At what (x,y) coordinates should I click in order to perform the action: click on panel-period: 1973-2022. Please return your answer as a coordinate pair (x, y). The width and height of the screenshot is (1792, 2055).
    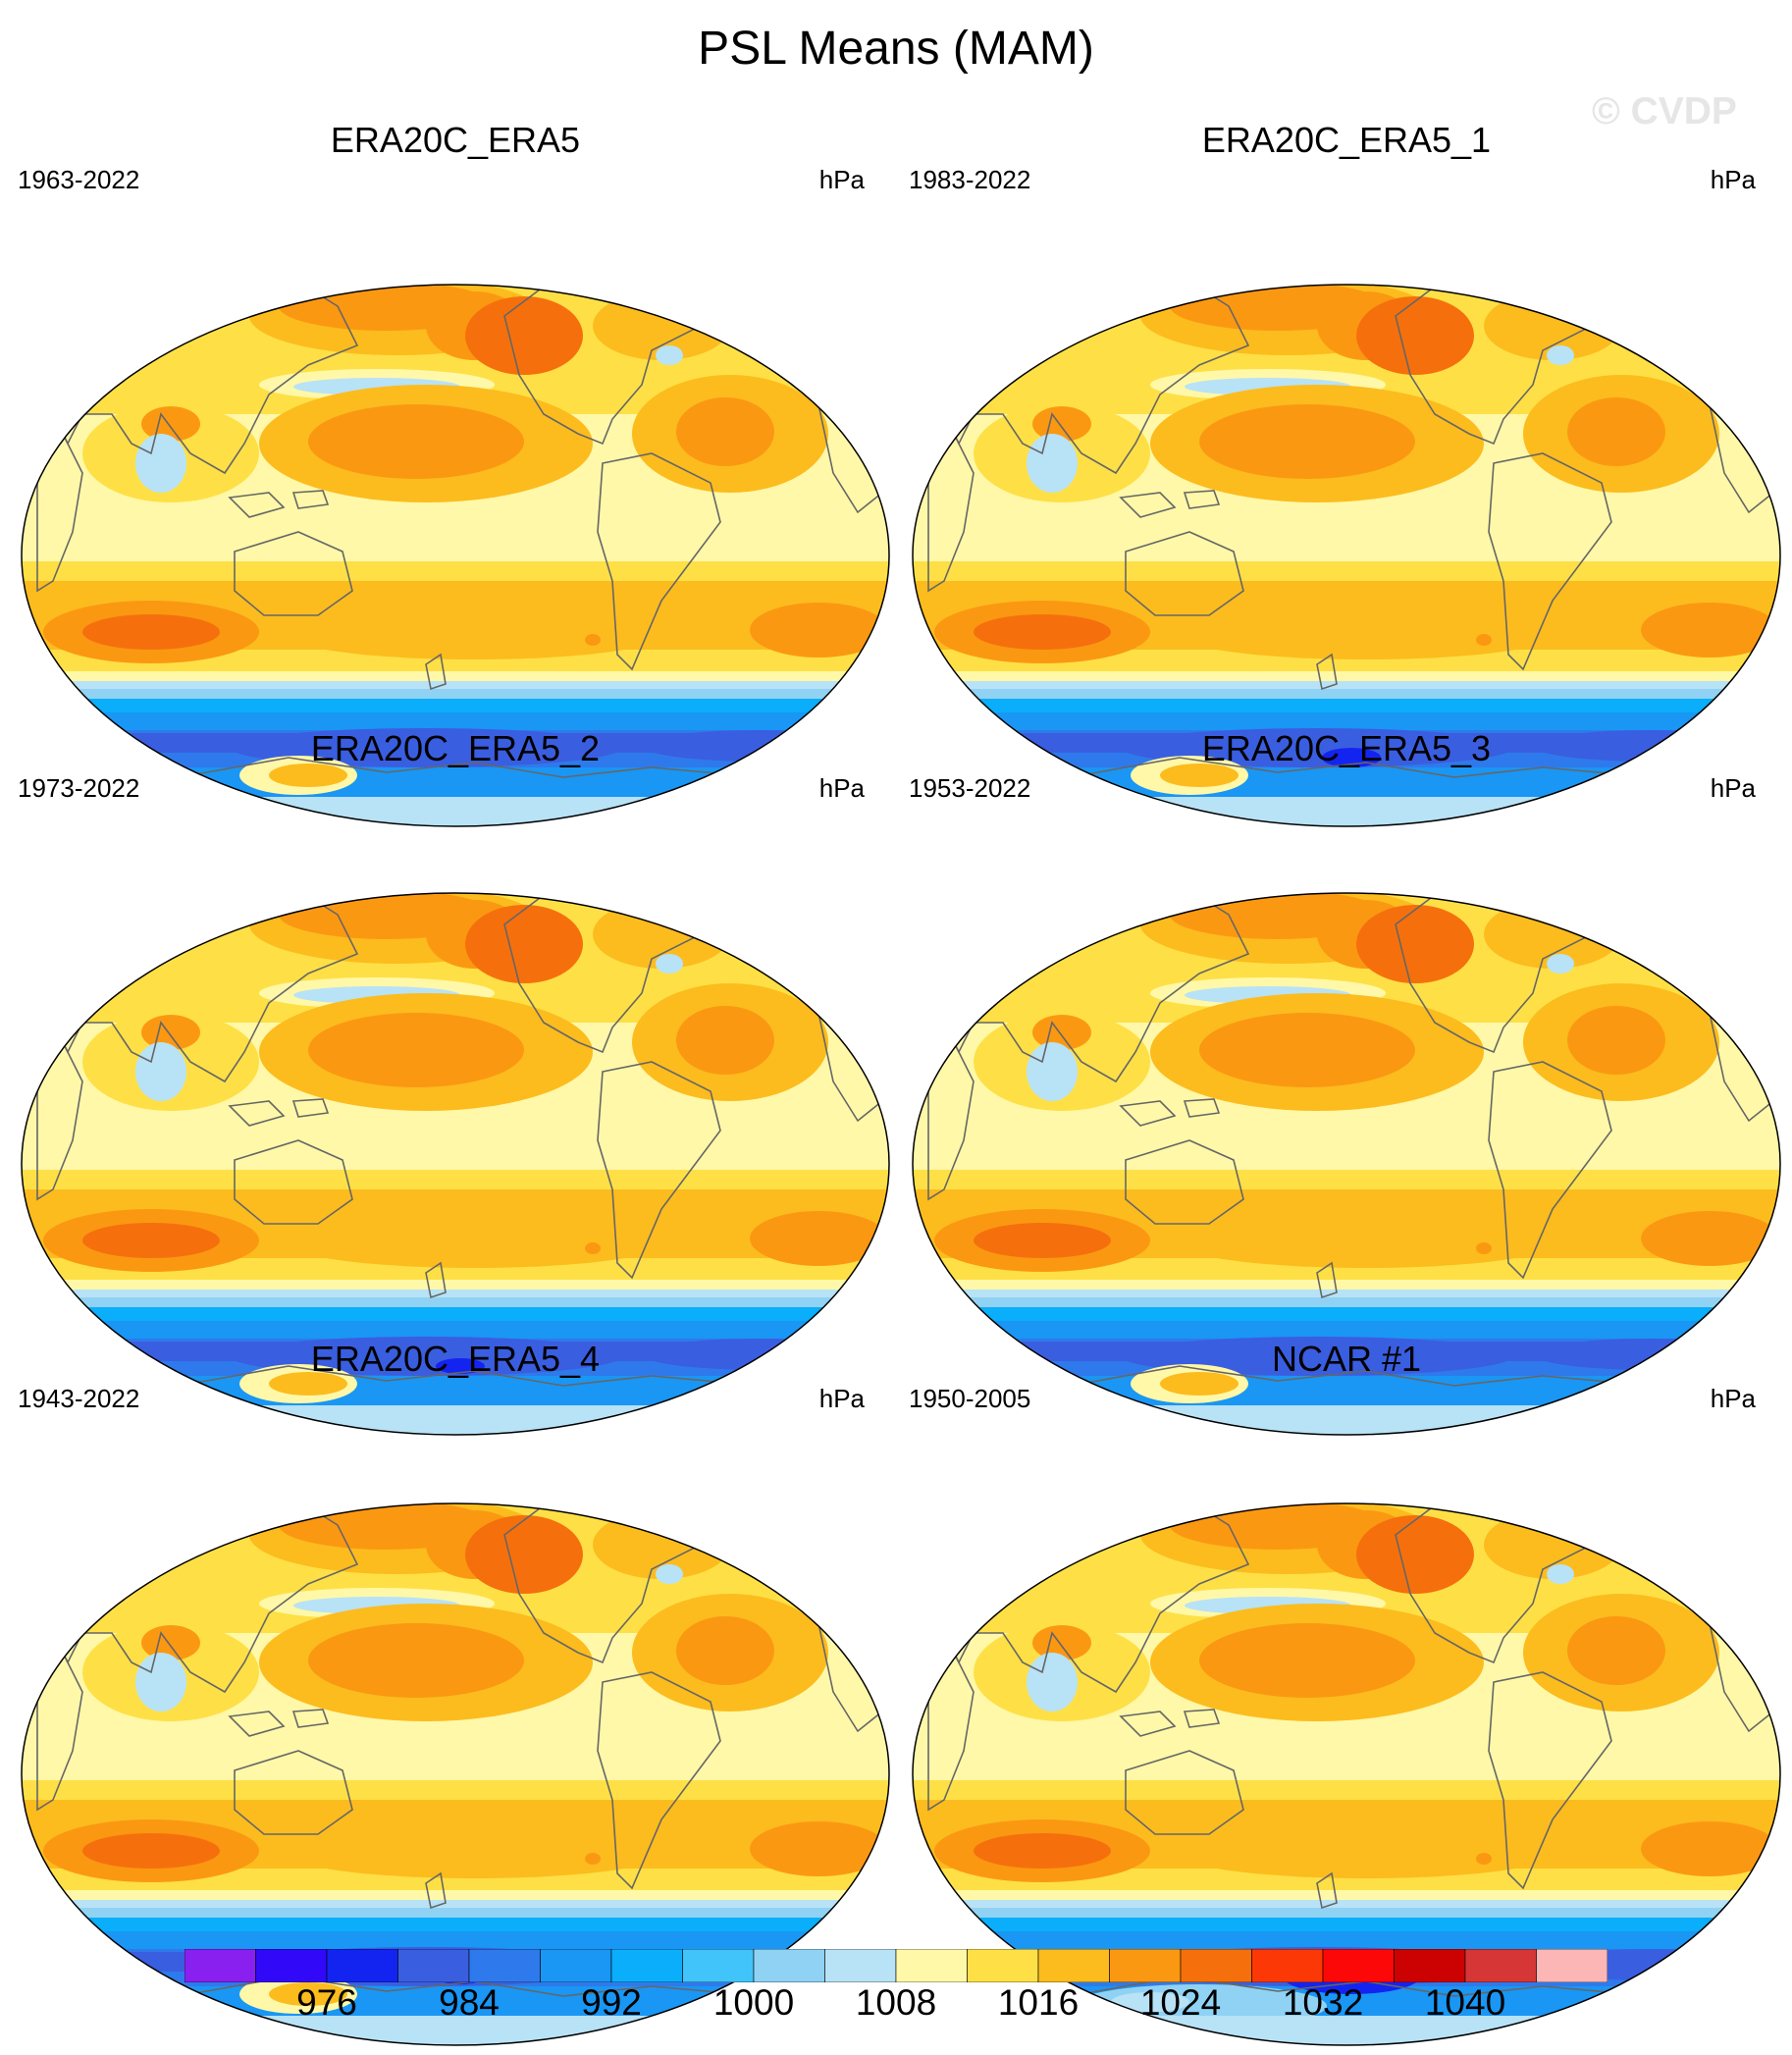
    Looking at the image, I should click on (79, 788).